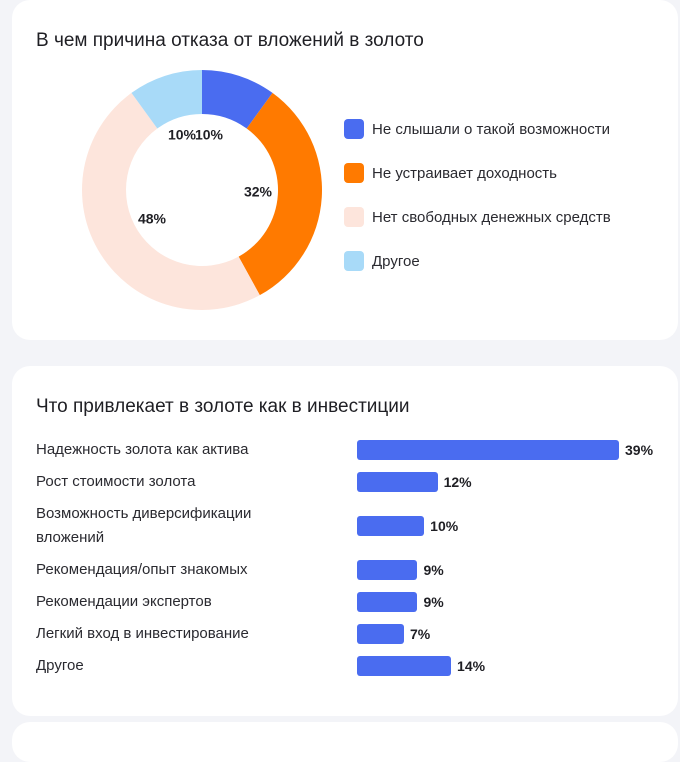 Image resolution: width=680 pixels, height=762 pixels. Describe the element at coordinates (396, 261) in the screenshot. I see `legend-label: Другое` at that location.